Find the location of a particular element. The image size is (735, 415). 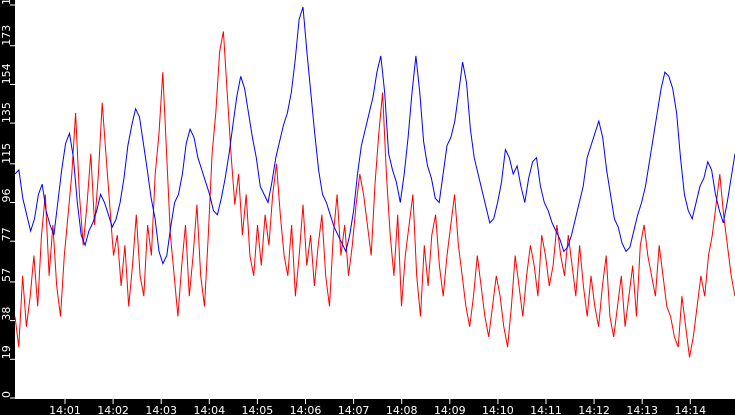

x-tick-label: 14:14 is located at coordinates (690, 409).